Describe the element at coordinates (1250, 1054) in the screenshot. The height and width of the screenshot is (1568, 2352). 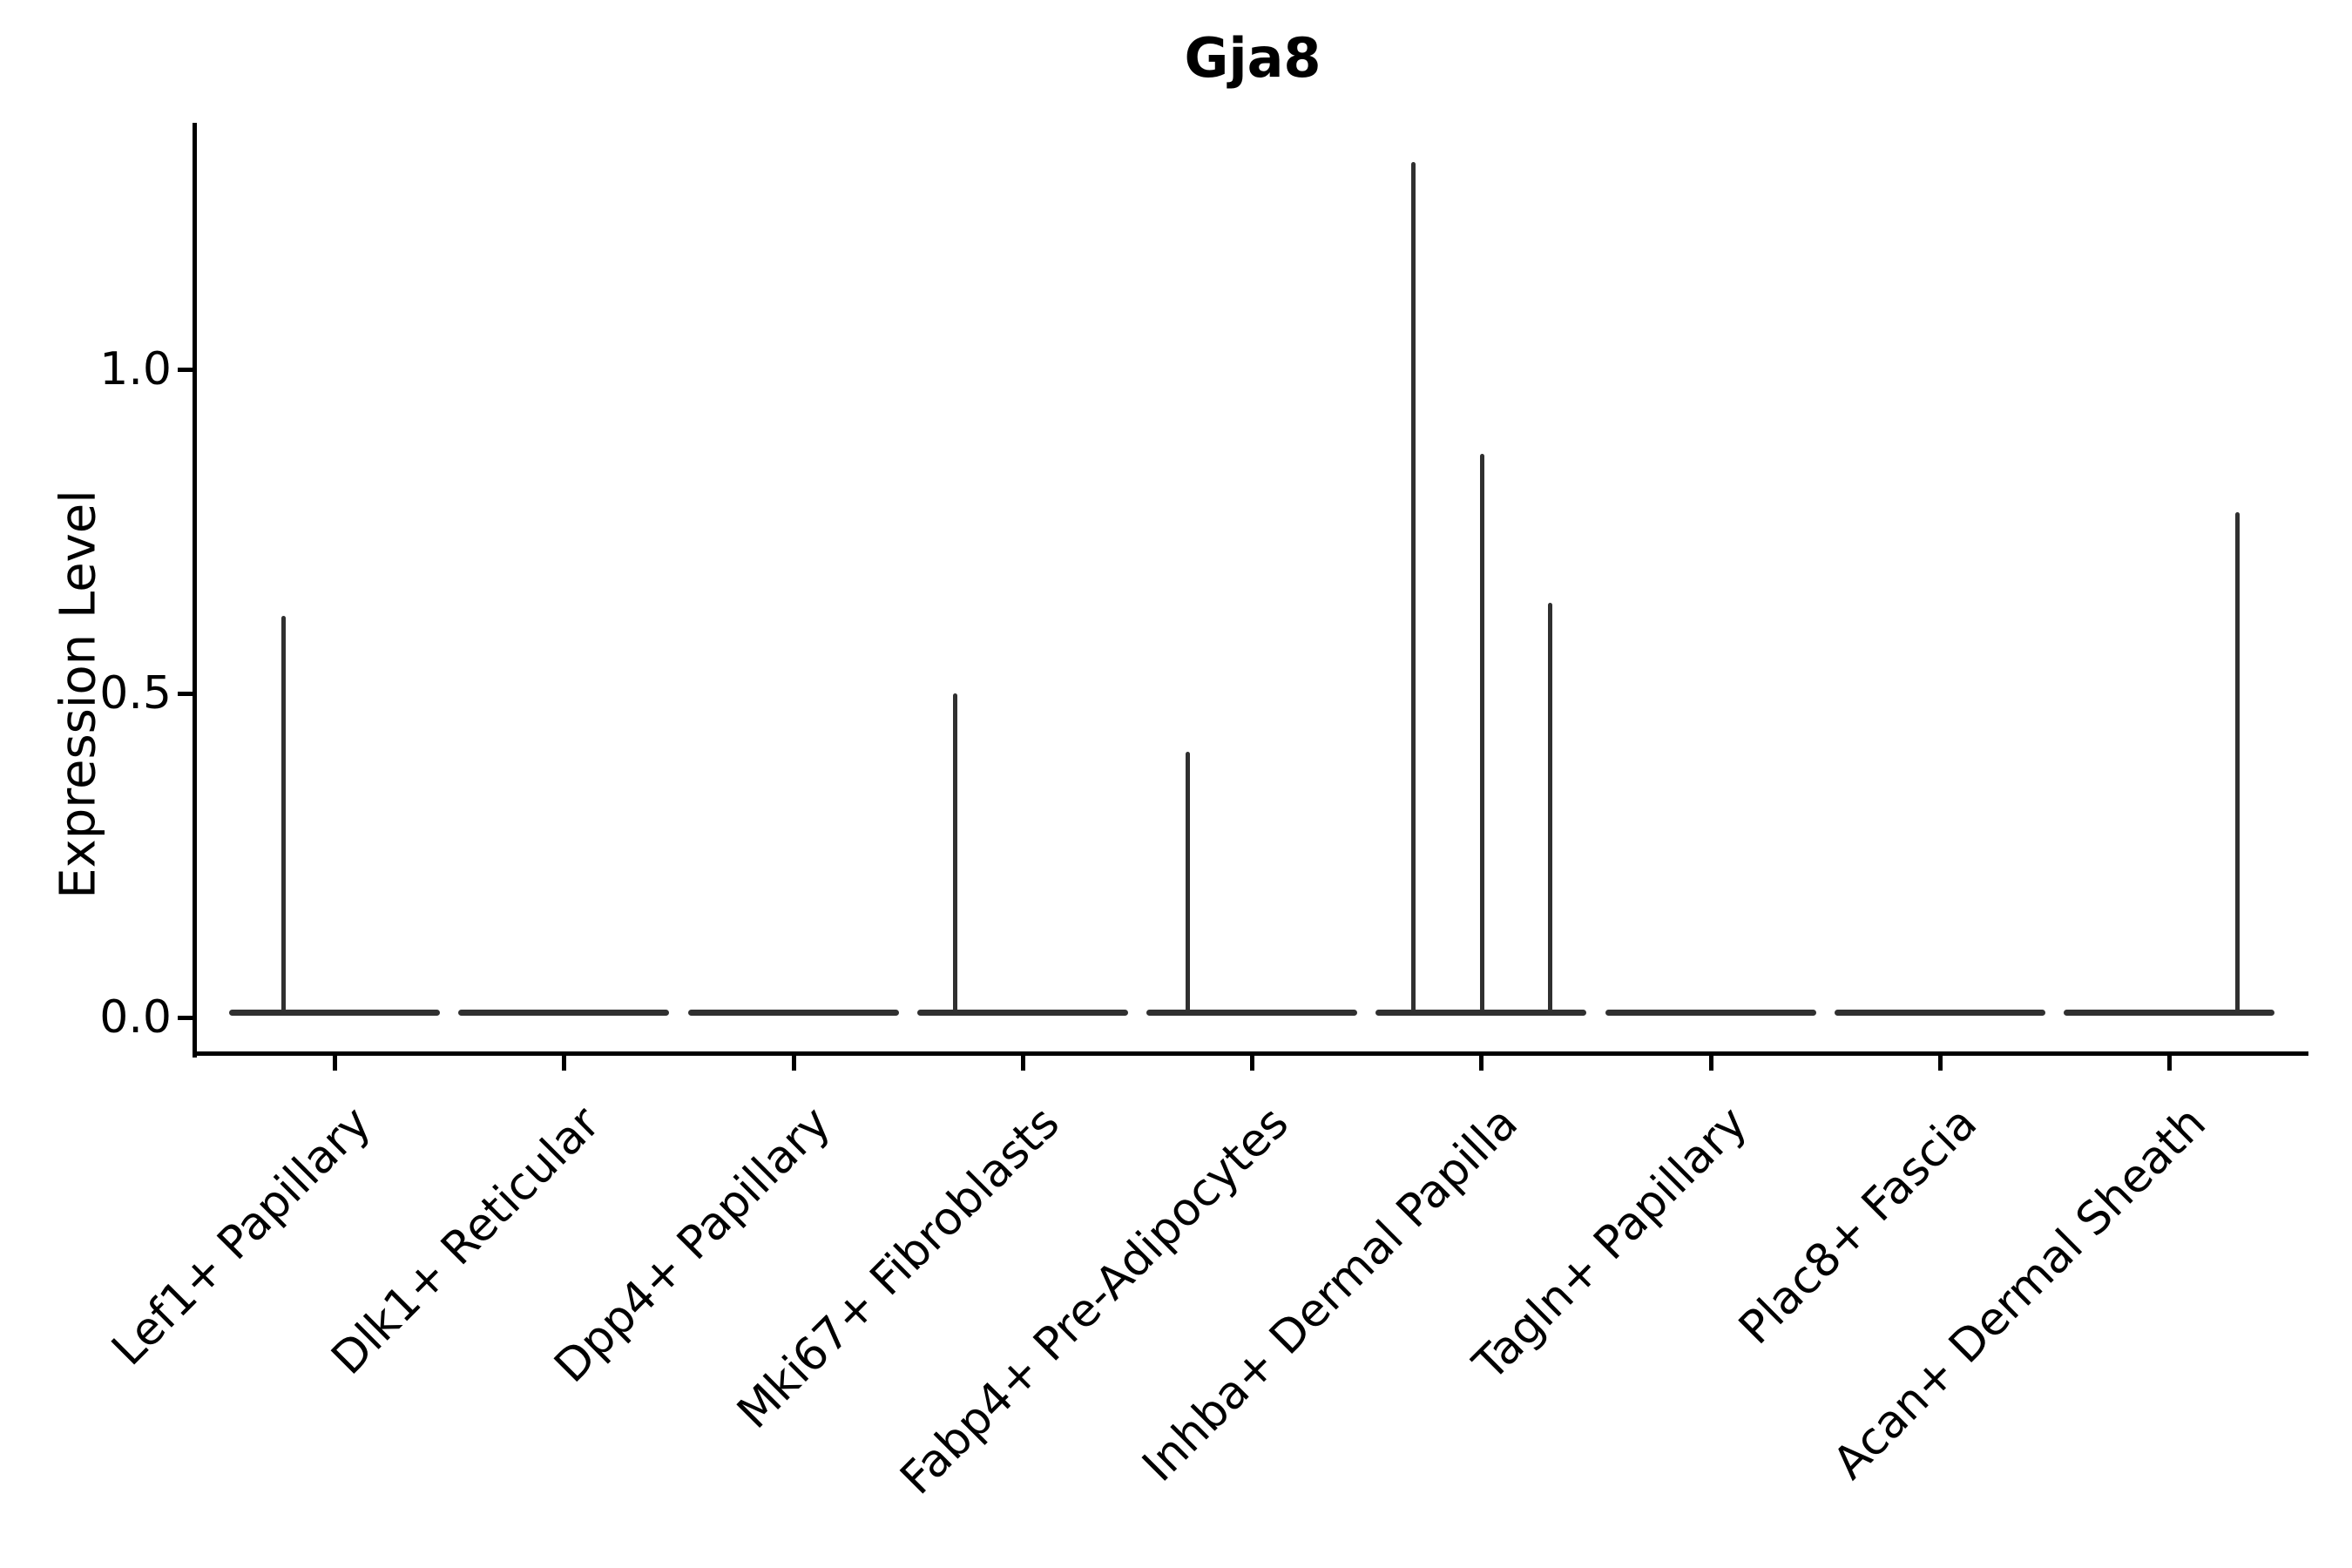
I see `x-axis-spine` at that location.